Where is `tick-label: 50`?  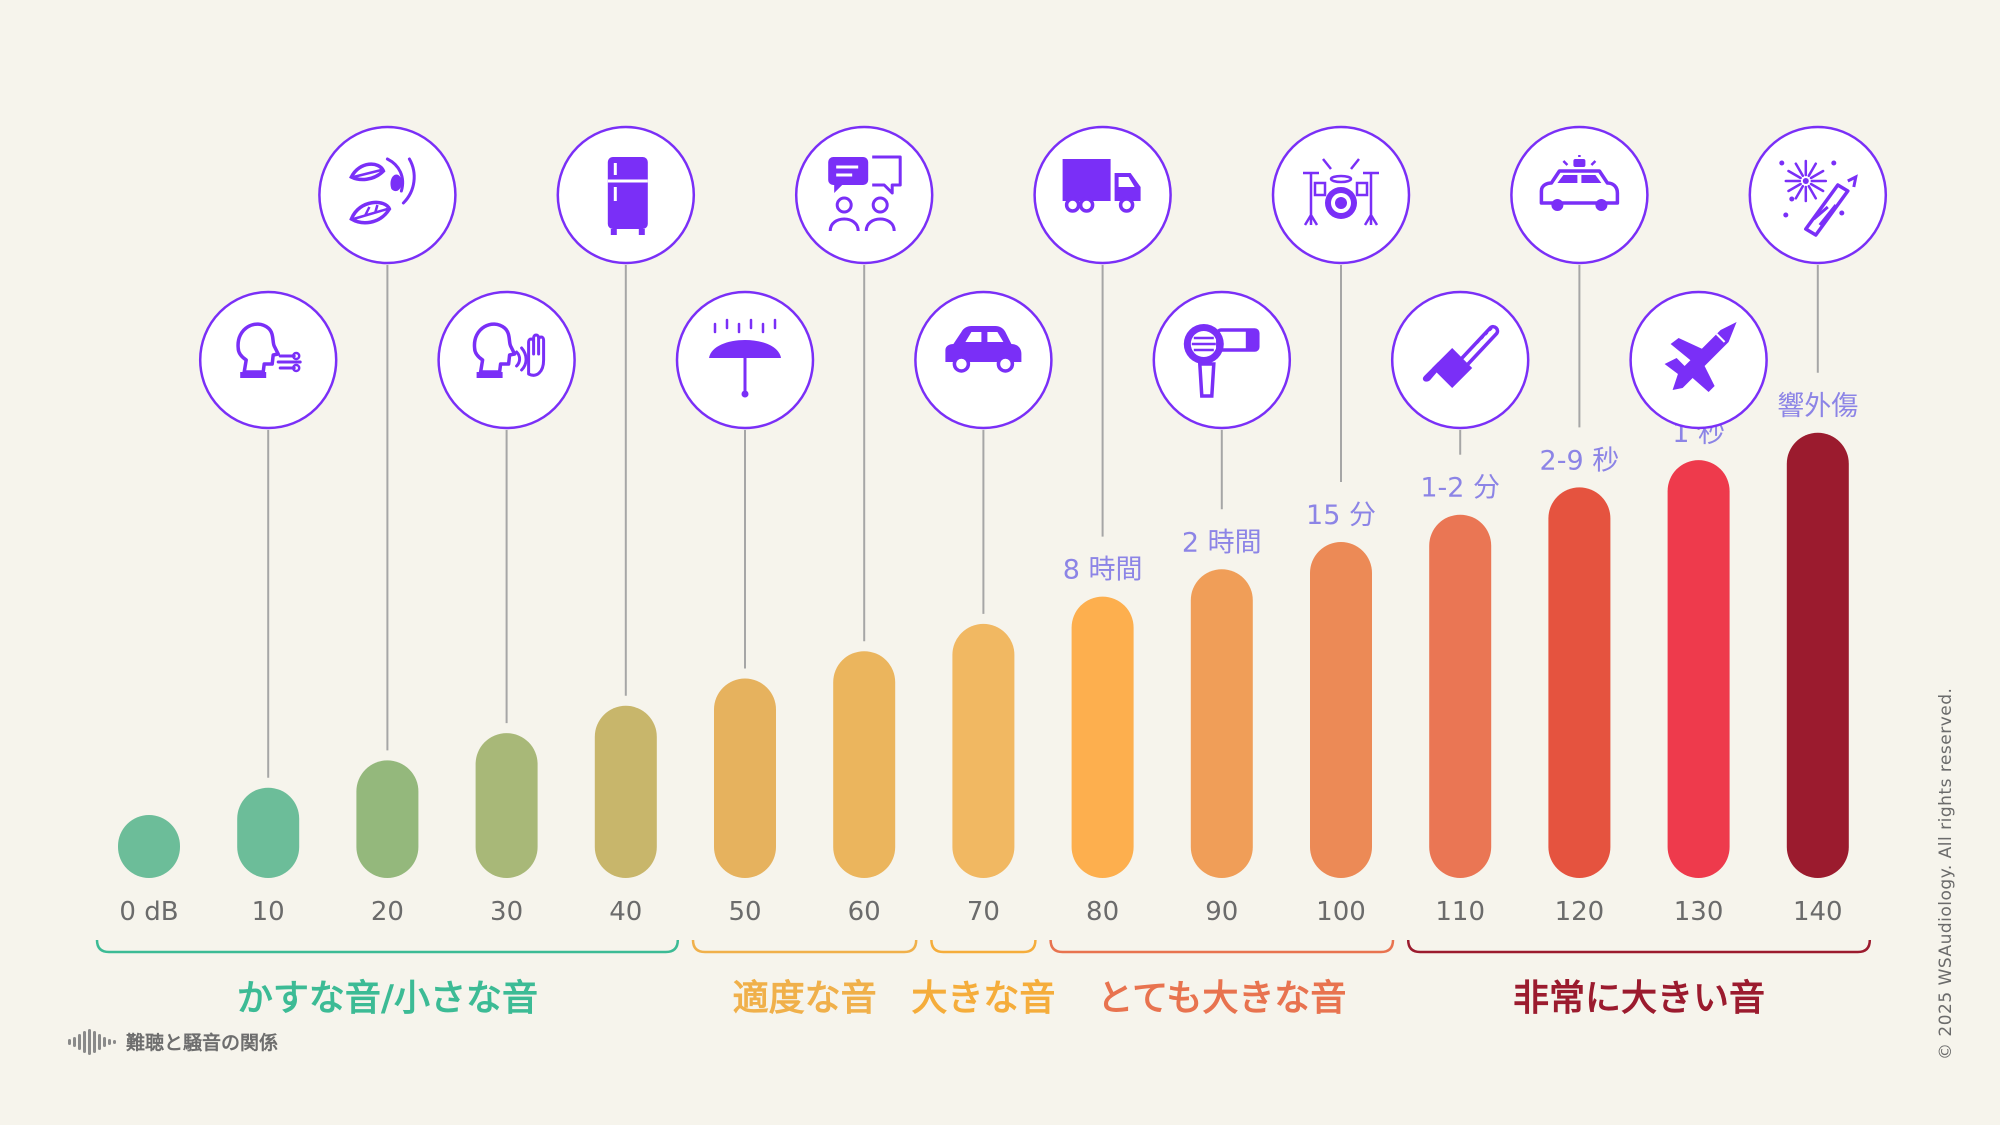 tick-label: 50 is located at coordinates (744, 912).